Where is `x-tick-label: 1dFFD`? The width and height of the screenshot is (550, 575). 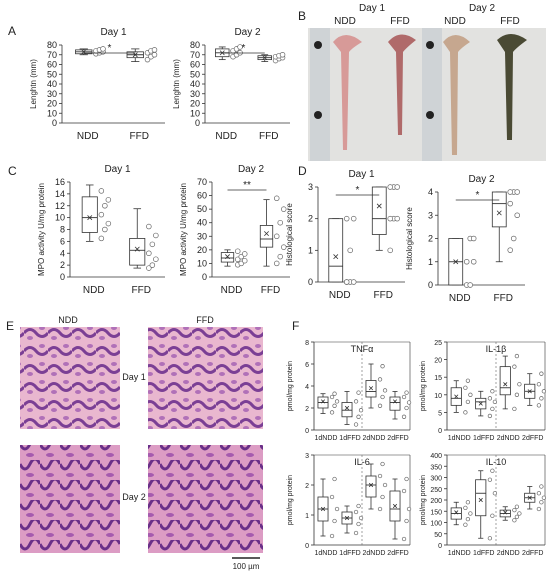
x-tick-label: 1dFFD is located at coordinates (349, 553).